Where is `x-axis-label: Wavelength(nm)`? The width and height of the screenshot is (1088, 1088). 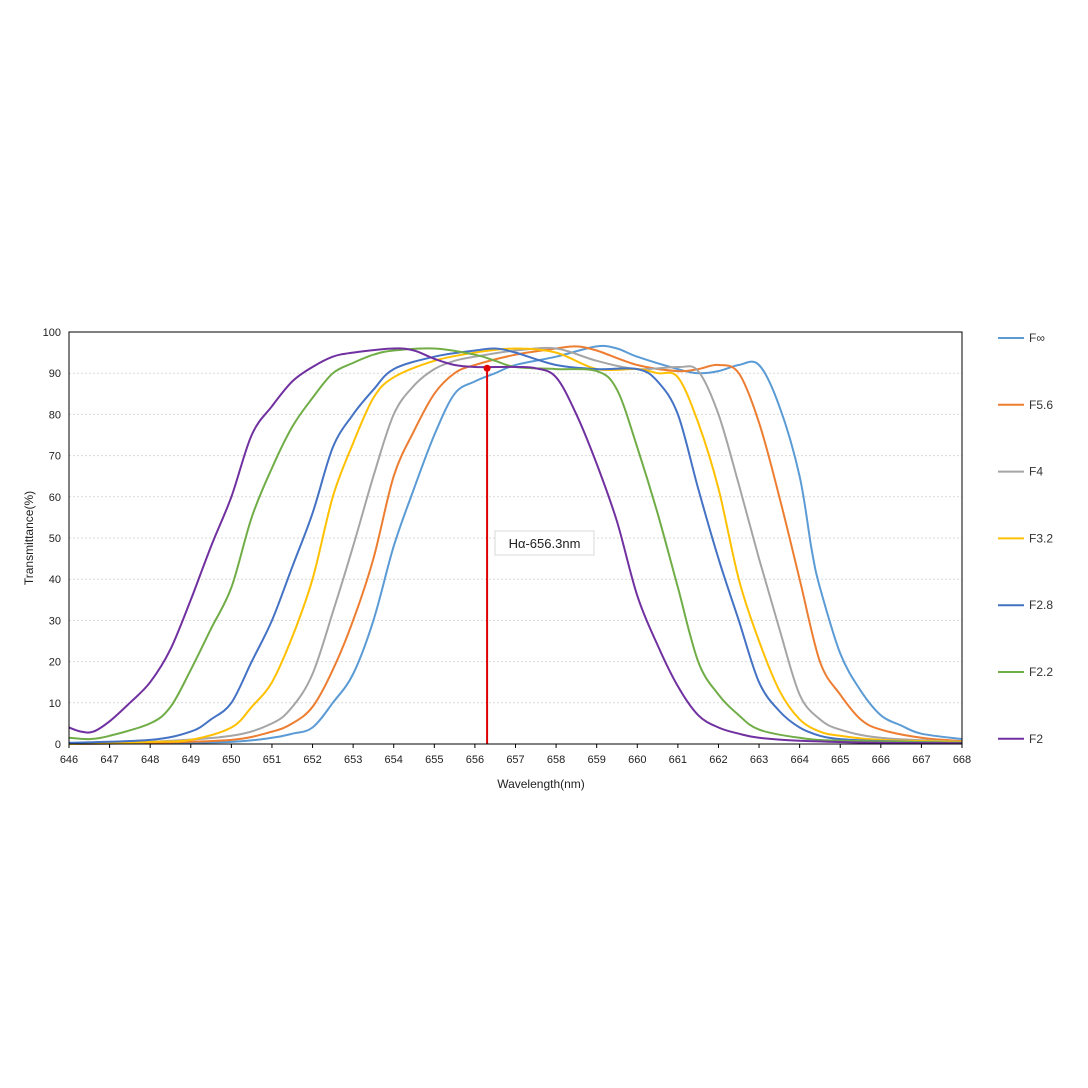
x-axis-label: Wavelength(nm) is located at coordinates (541, 784).